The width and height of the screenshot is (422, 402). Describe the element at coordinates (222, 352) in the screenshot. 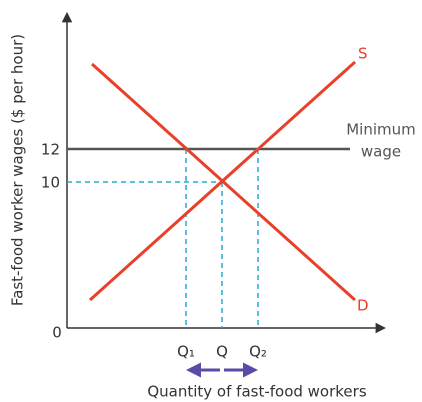

I see `quantity-label: Q` at that location.